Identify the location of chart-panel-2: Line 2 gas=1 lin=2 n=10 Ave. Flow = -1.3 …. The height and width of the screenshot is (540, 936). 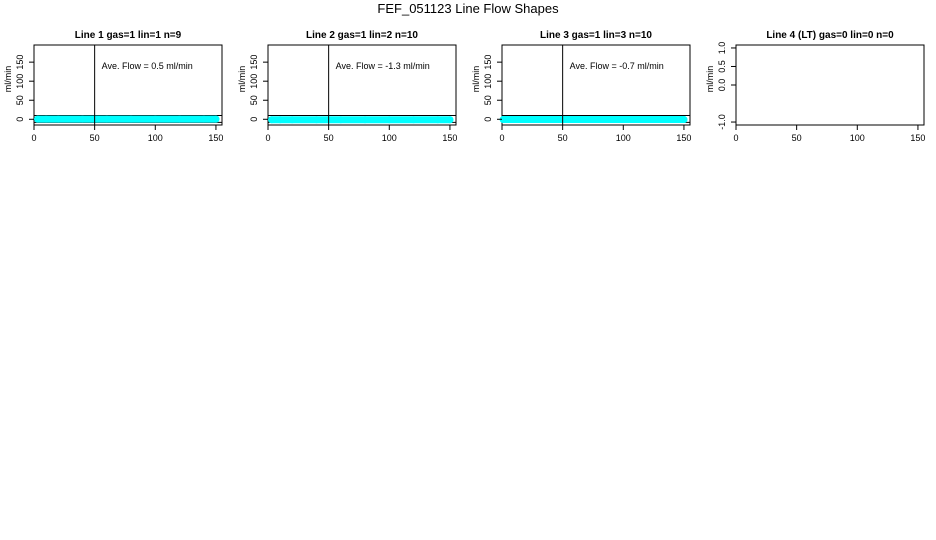
(351, 91).